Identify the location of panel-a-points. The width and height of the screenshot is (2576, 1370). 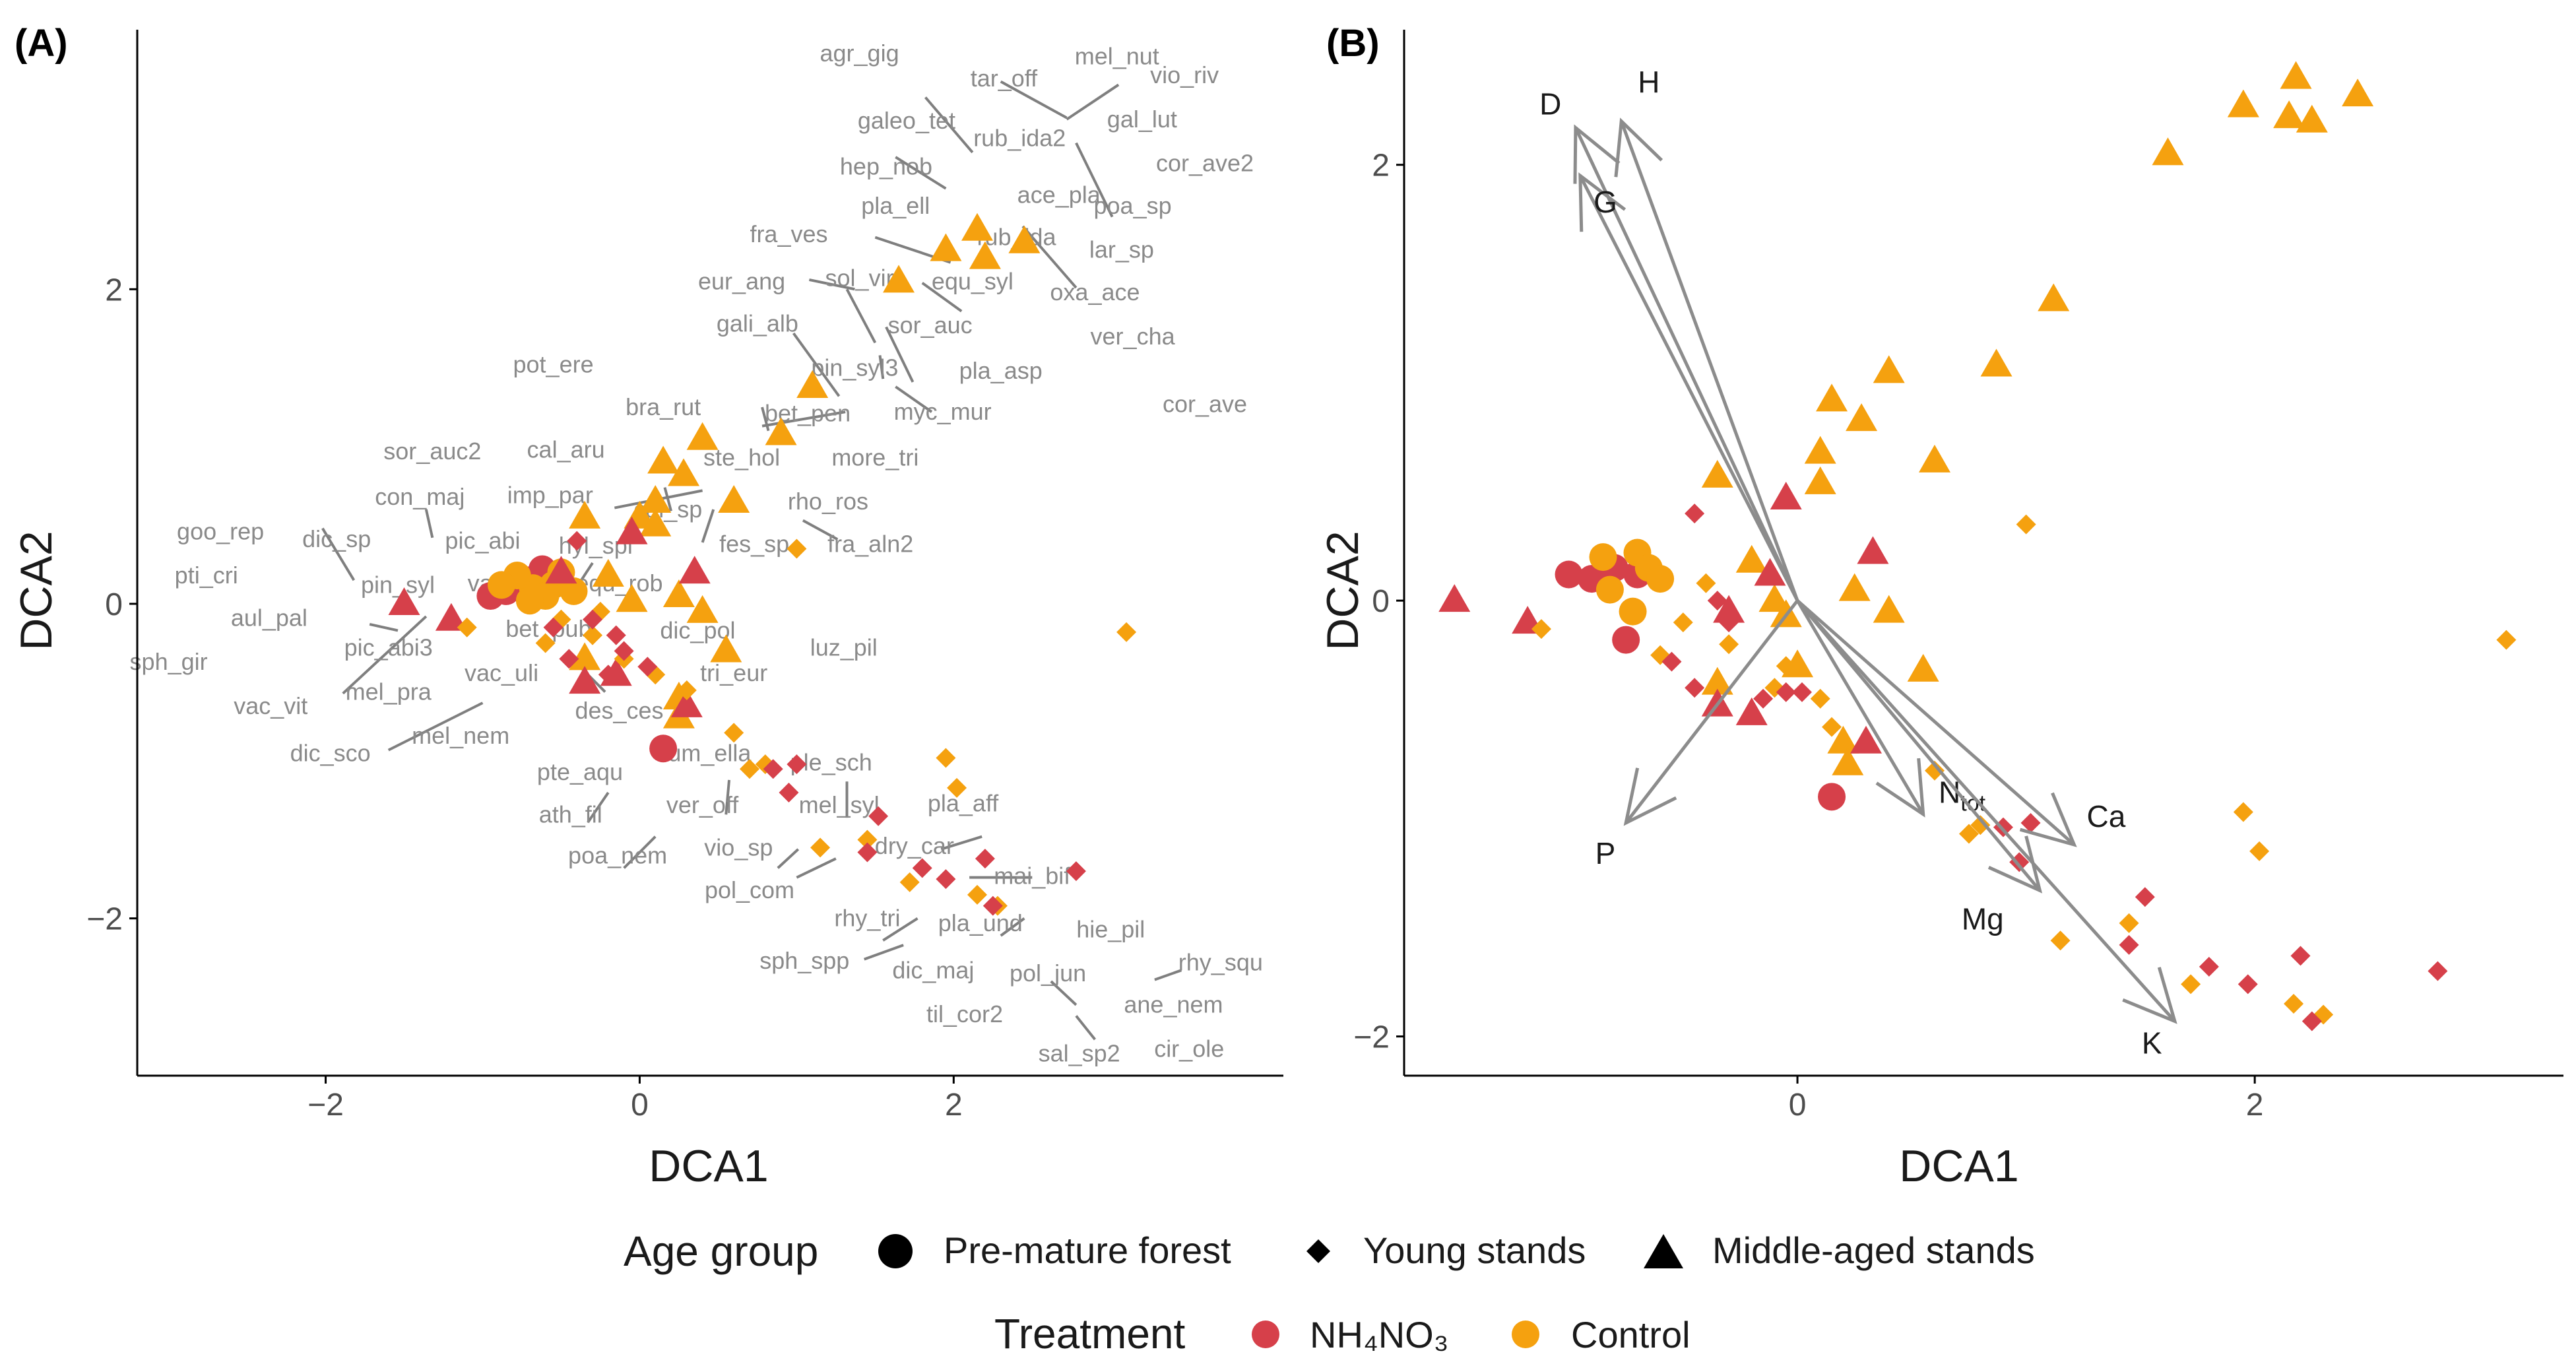
(762, 564).